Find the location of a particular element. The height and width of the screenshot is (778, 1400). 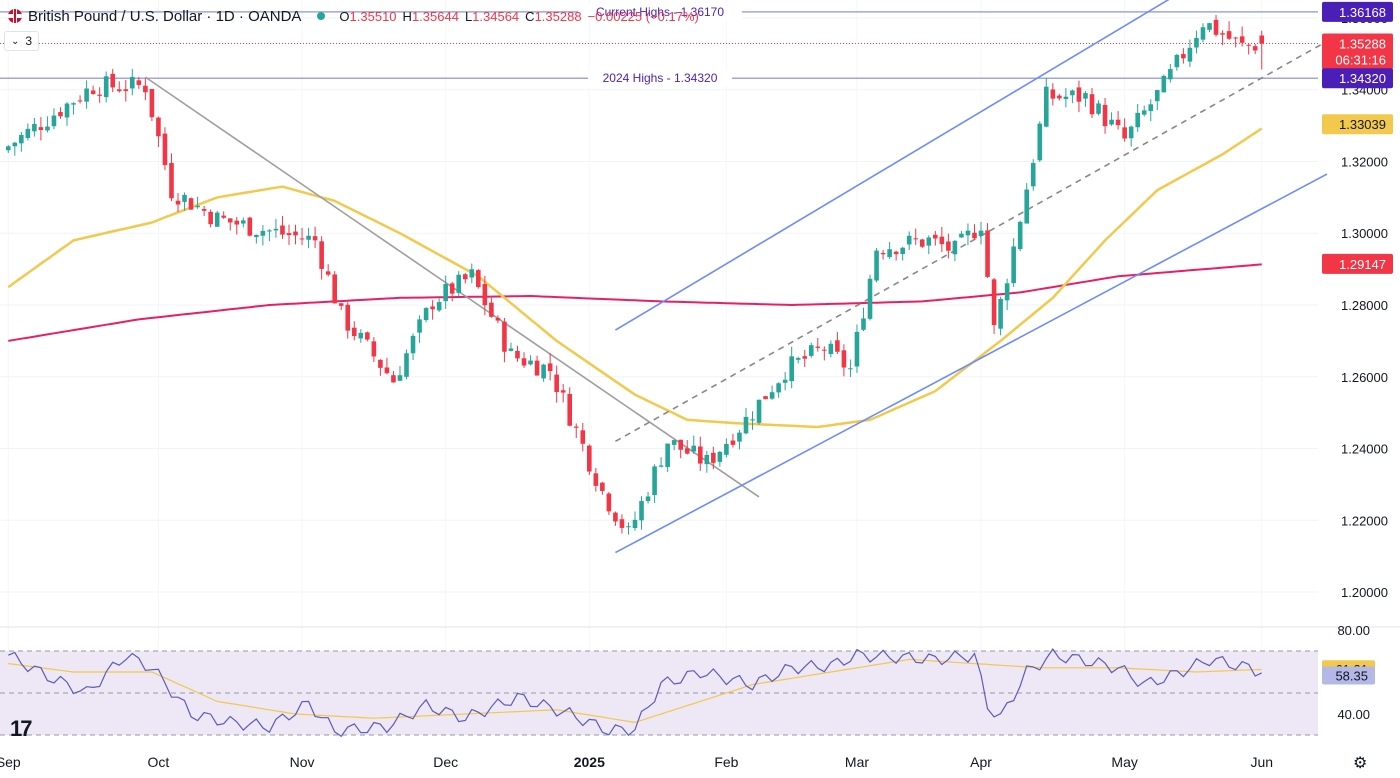

price-tick-label: 1.22000 is located at coordinates (1364, 520).